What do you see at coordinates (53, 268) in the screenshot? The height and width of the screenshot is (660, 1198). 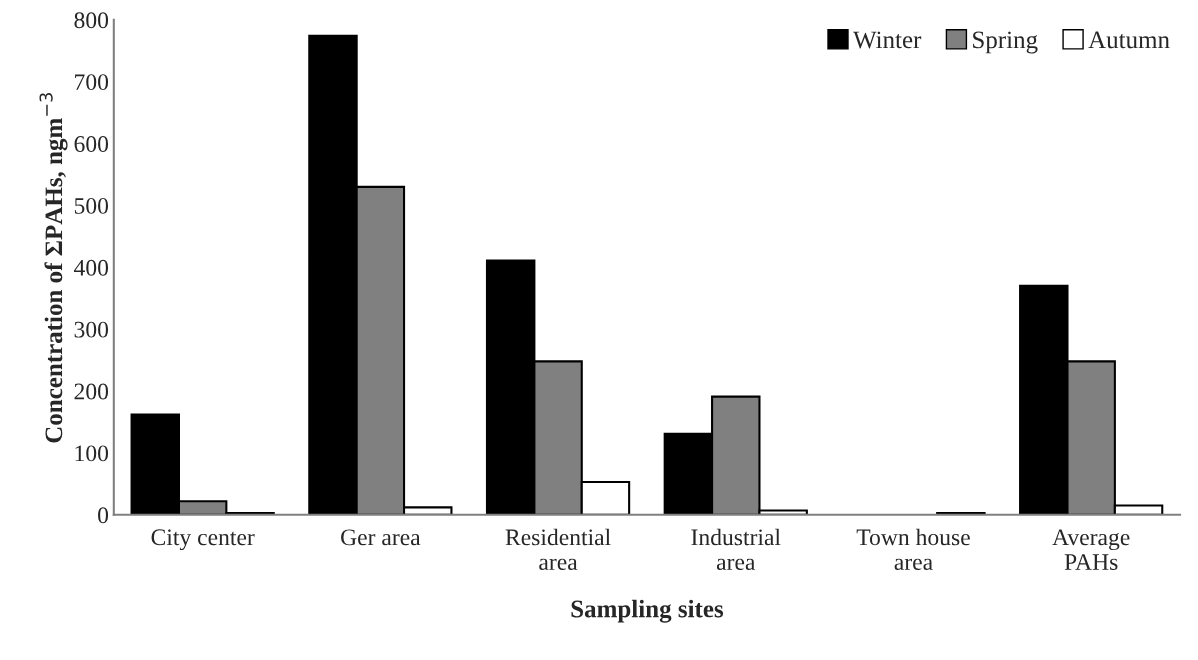 I see `y-axis-title: Concentration of ΣPAHs, ngm$^{−3}$` at bounding box center [53, 268].